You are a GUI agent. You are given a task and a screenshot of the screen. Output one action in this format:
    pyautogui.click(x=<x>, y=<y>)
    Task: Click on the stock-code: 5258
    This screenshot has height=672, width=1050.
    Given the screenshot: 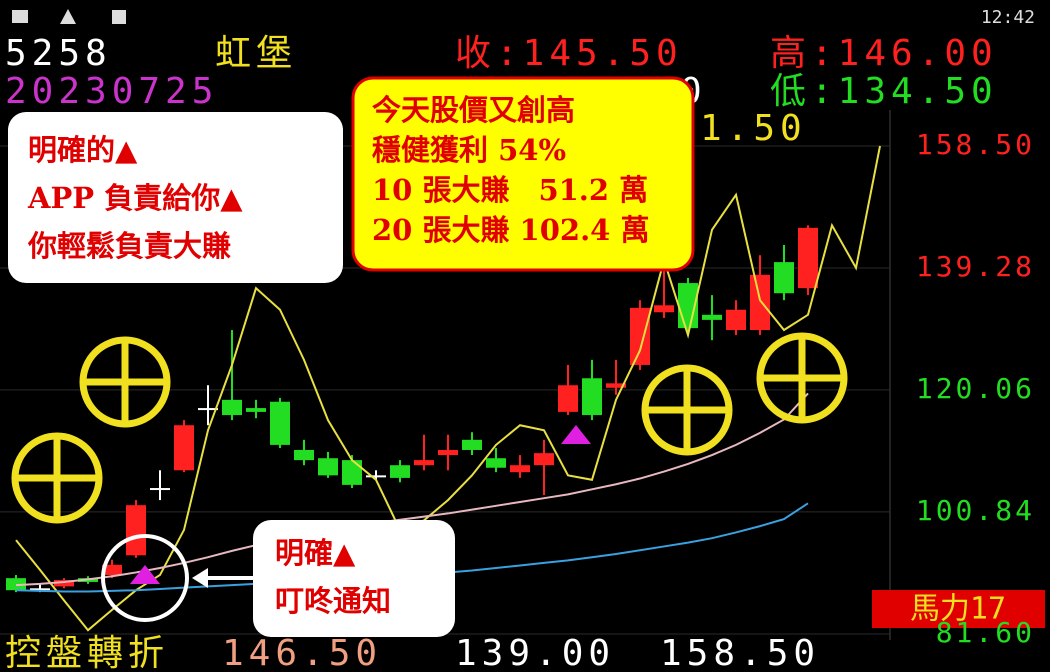 What is the action you would take?
    pyautogui.click(x=58, y=53)
    